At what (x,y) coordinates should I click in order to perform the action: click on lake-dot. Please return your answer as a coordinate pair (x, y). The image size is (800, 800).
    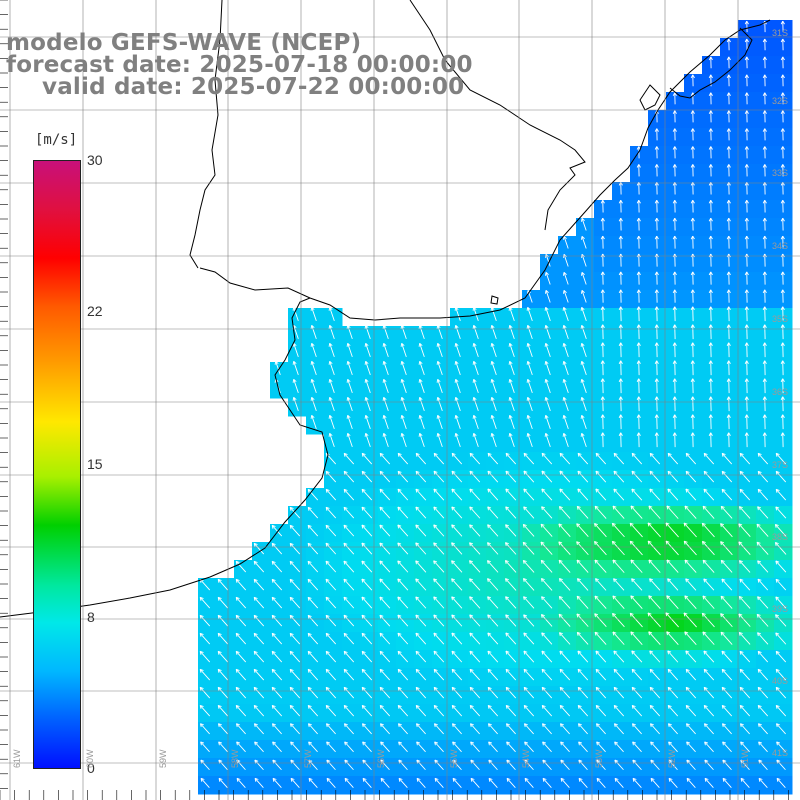
    Looking at the image, I should click on (494, 300).